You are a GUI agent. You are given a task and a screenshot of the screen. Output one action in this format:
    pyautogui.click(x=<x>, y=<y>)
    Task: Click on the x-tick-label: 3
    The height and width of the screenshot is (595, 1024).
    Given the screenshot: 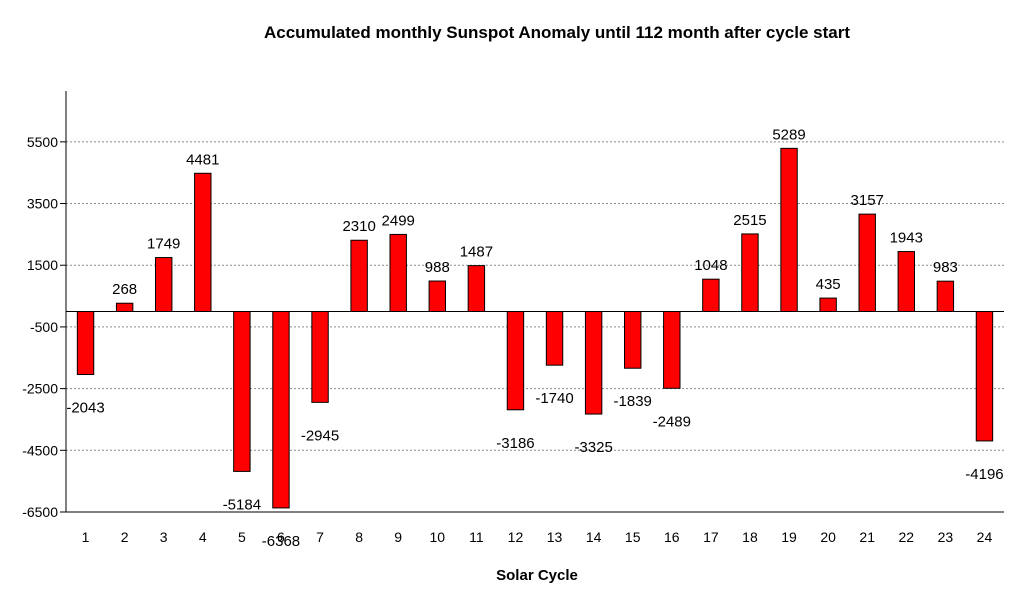 What is the action you would take?
    pyautogui.click(x=164, y=537)
    